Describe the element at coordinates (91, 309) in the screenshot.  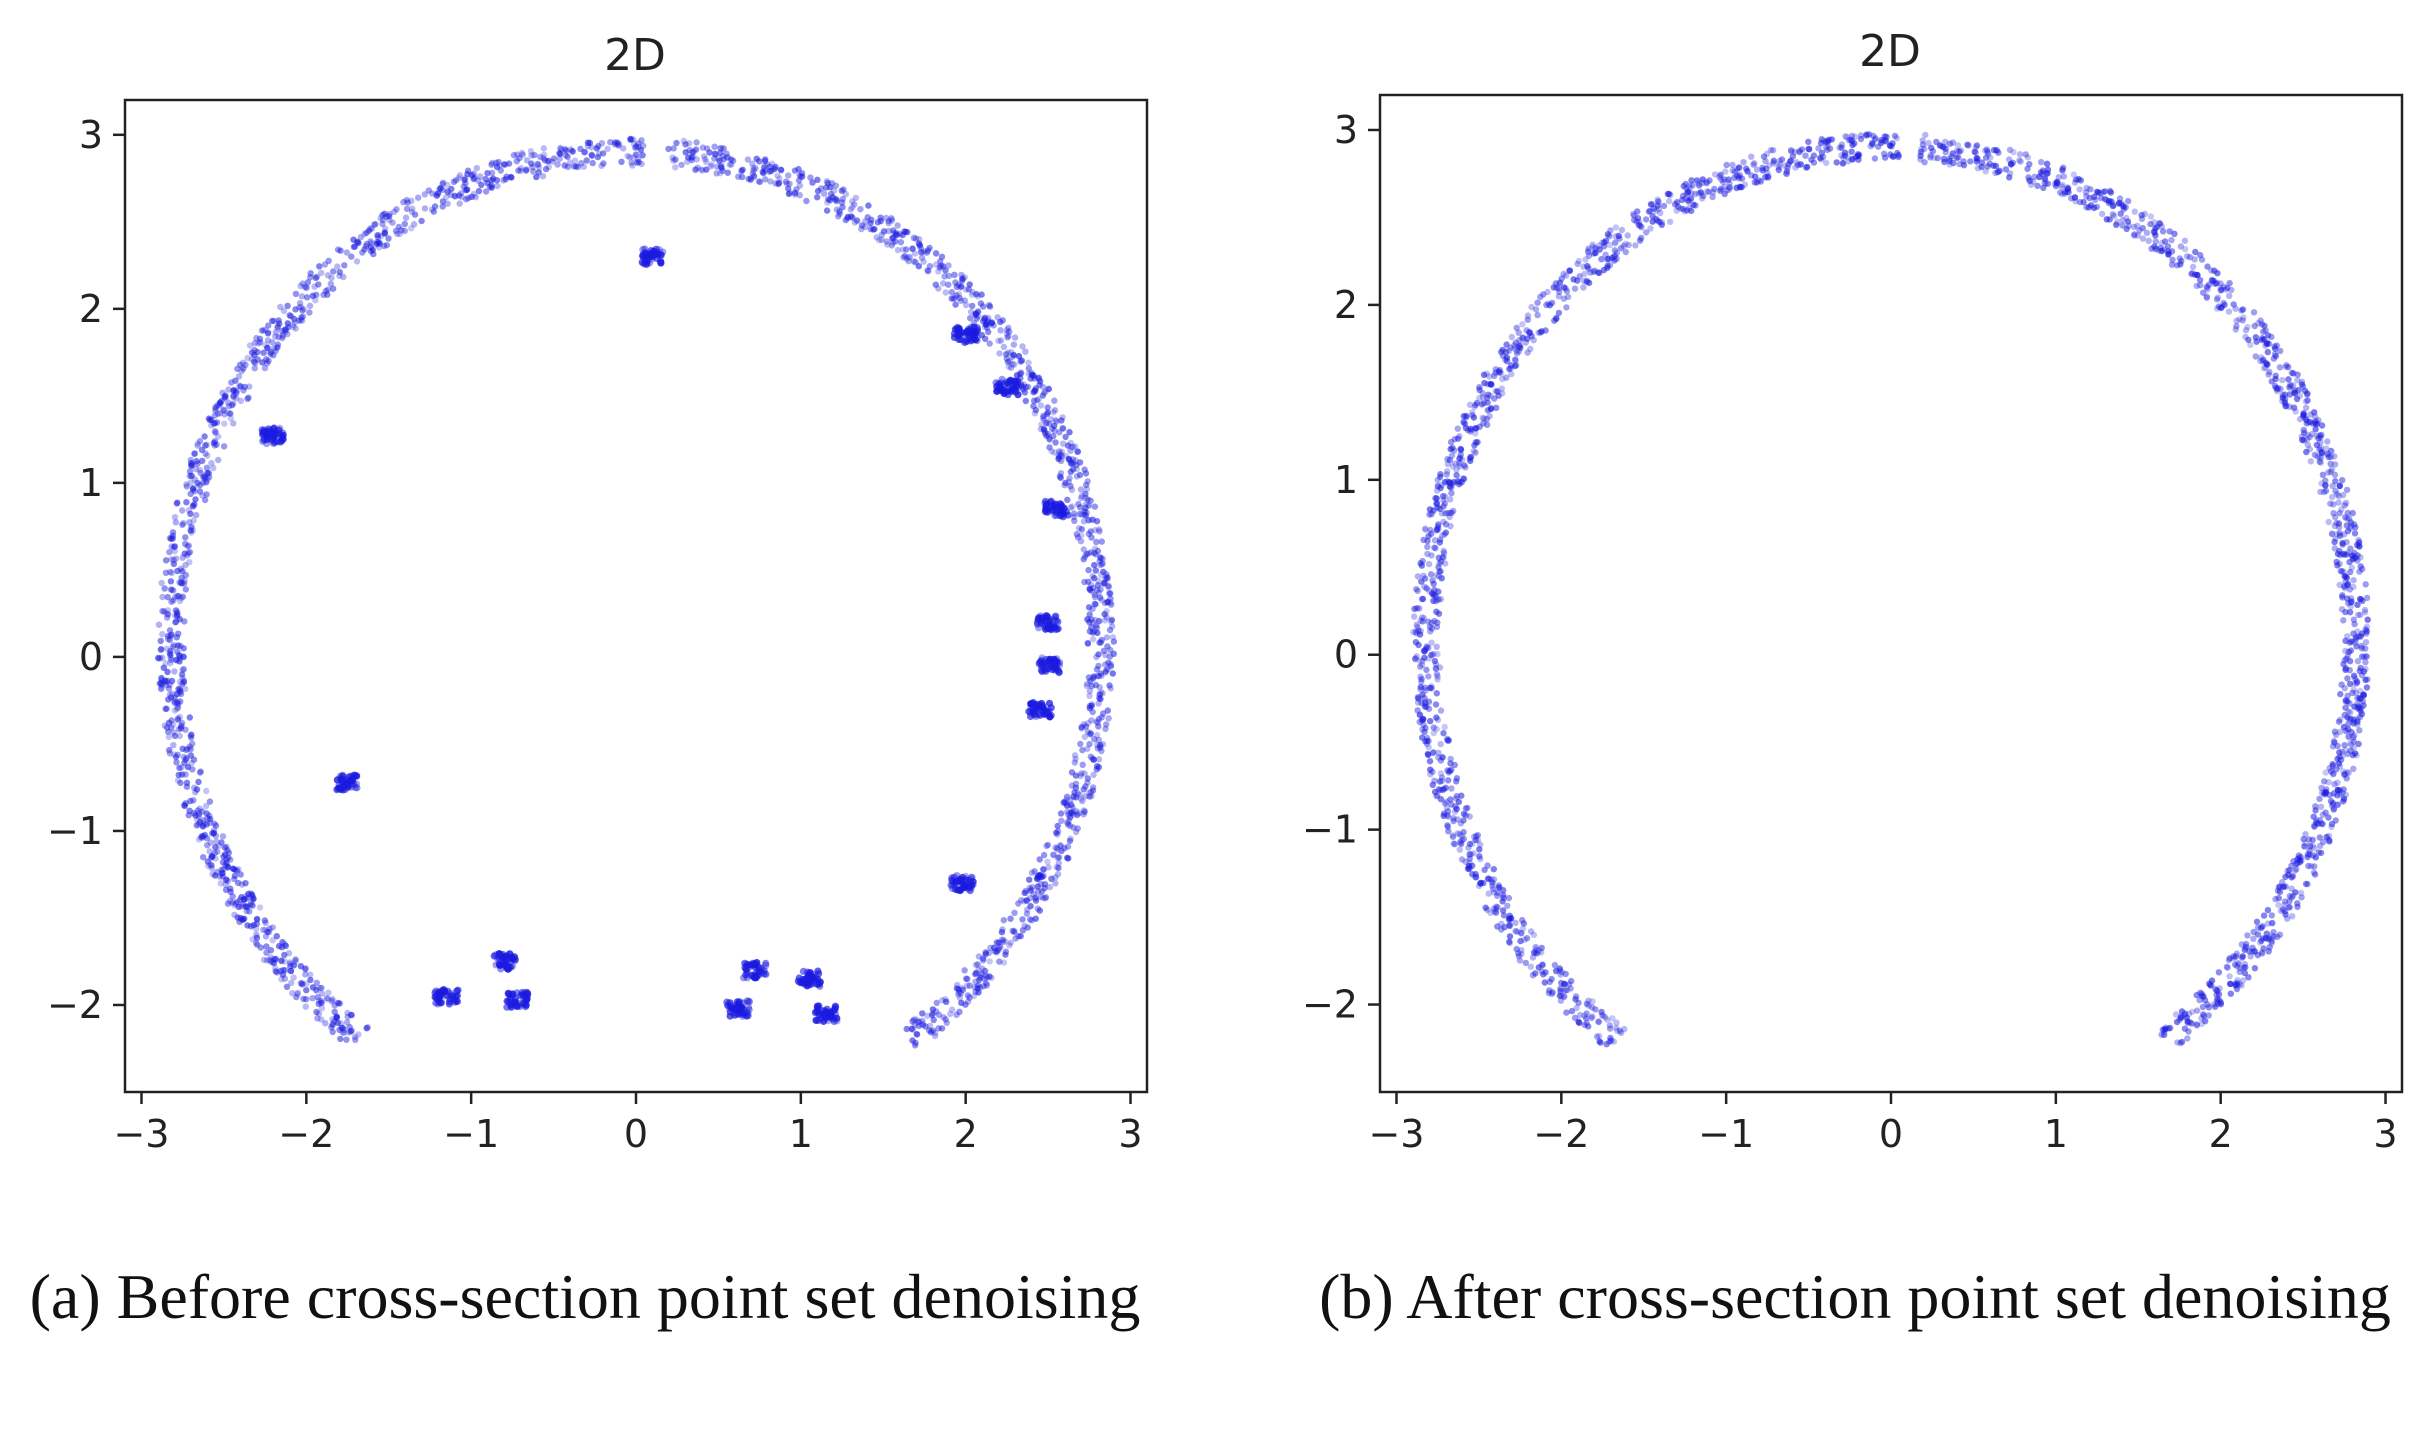
I see `panel-a-ytick-label: 2` at that location.